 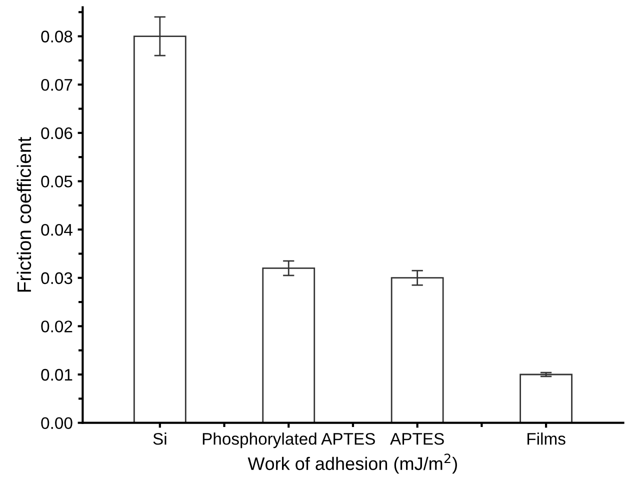 What do you see at coordinates (56, 133) in the screenshot?
I see `y-tick-label: 0.06` at bounding box center [56, 133].